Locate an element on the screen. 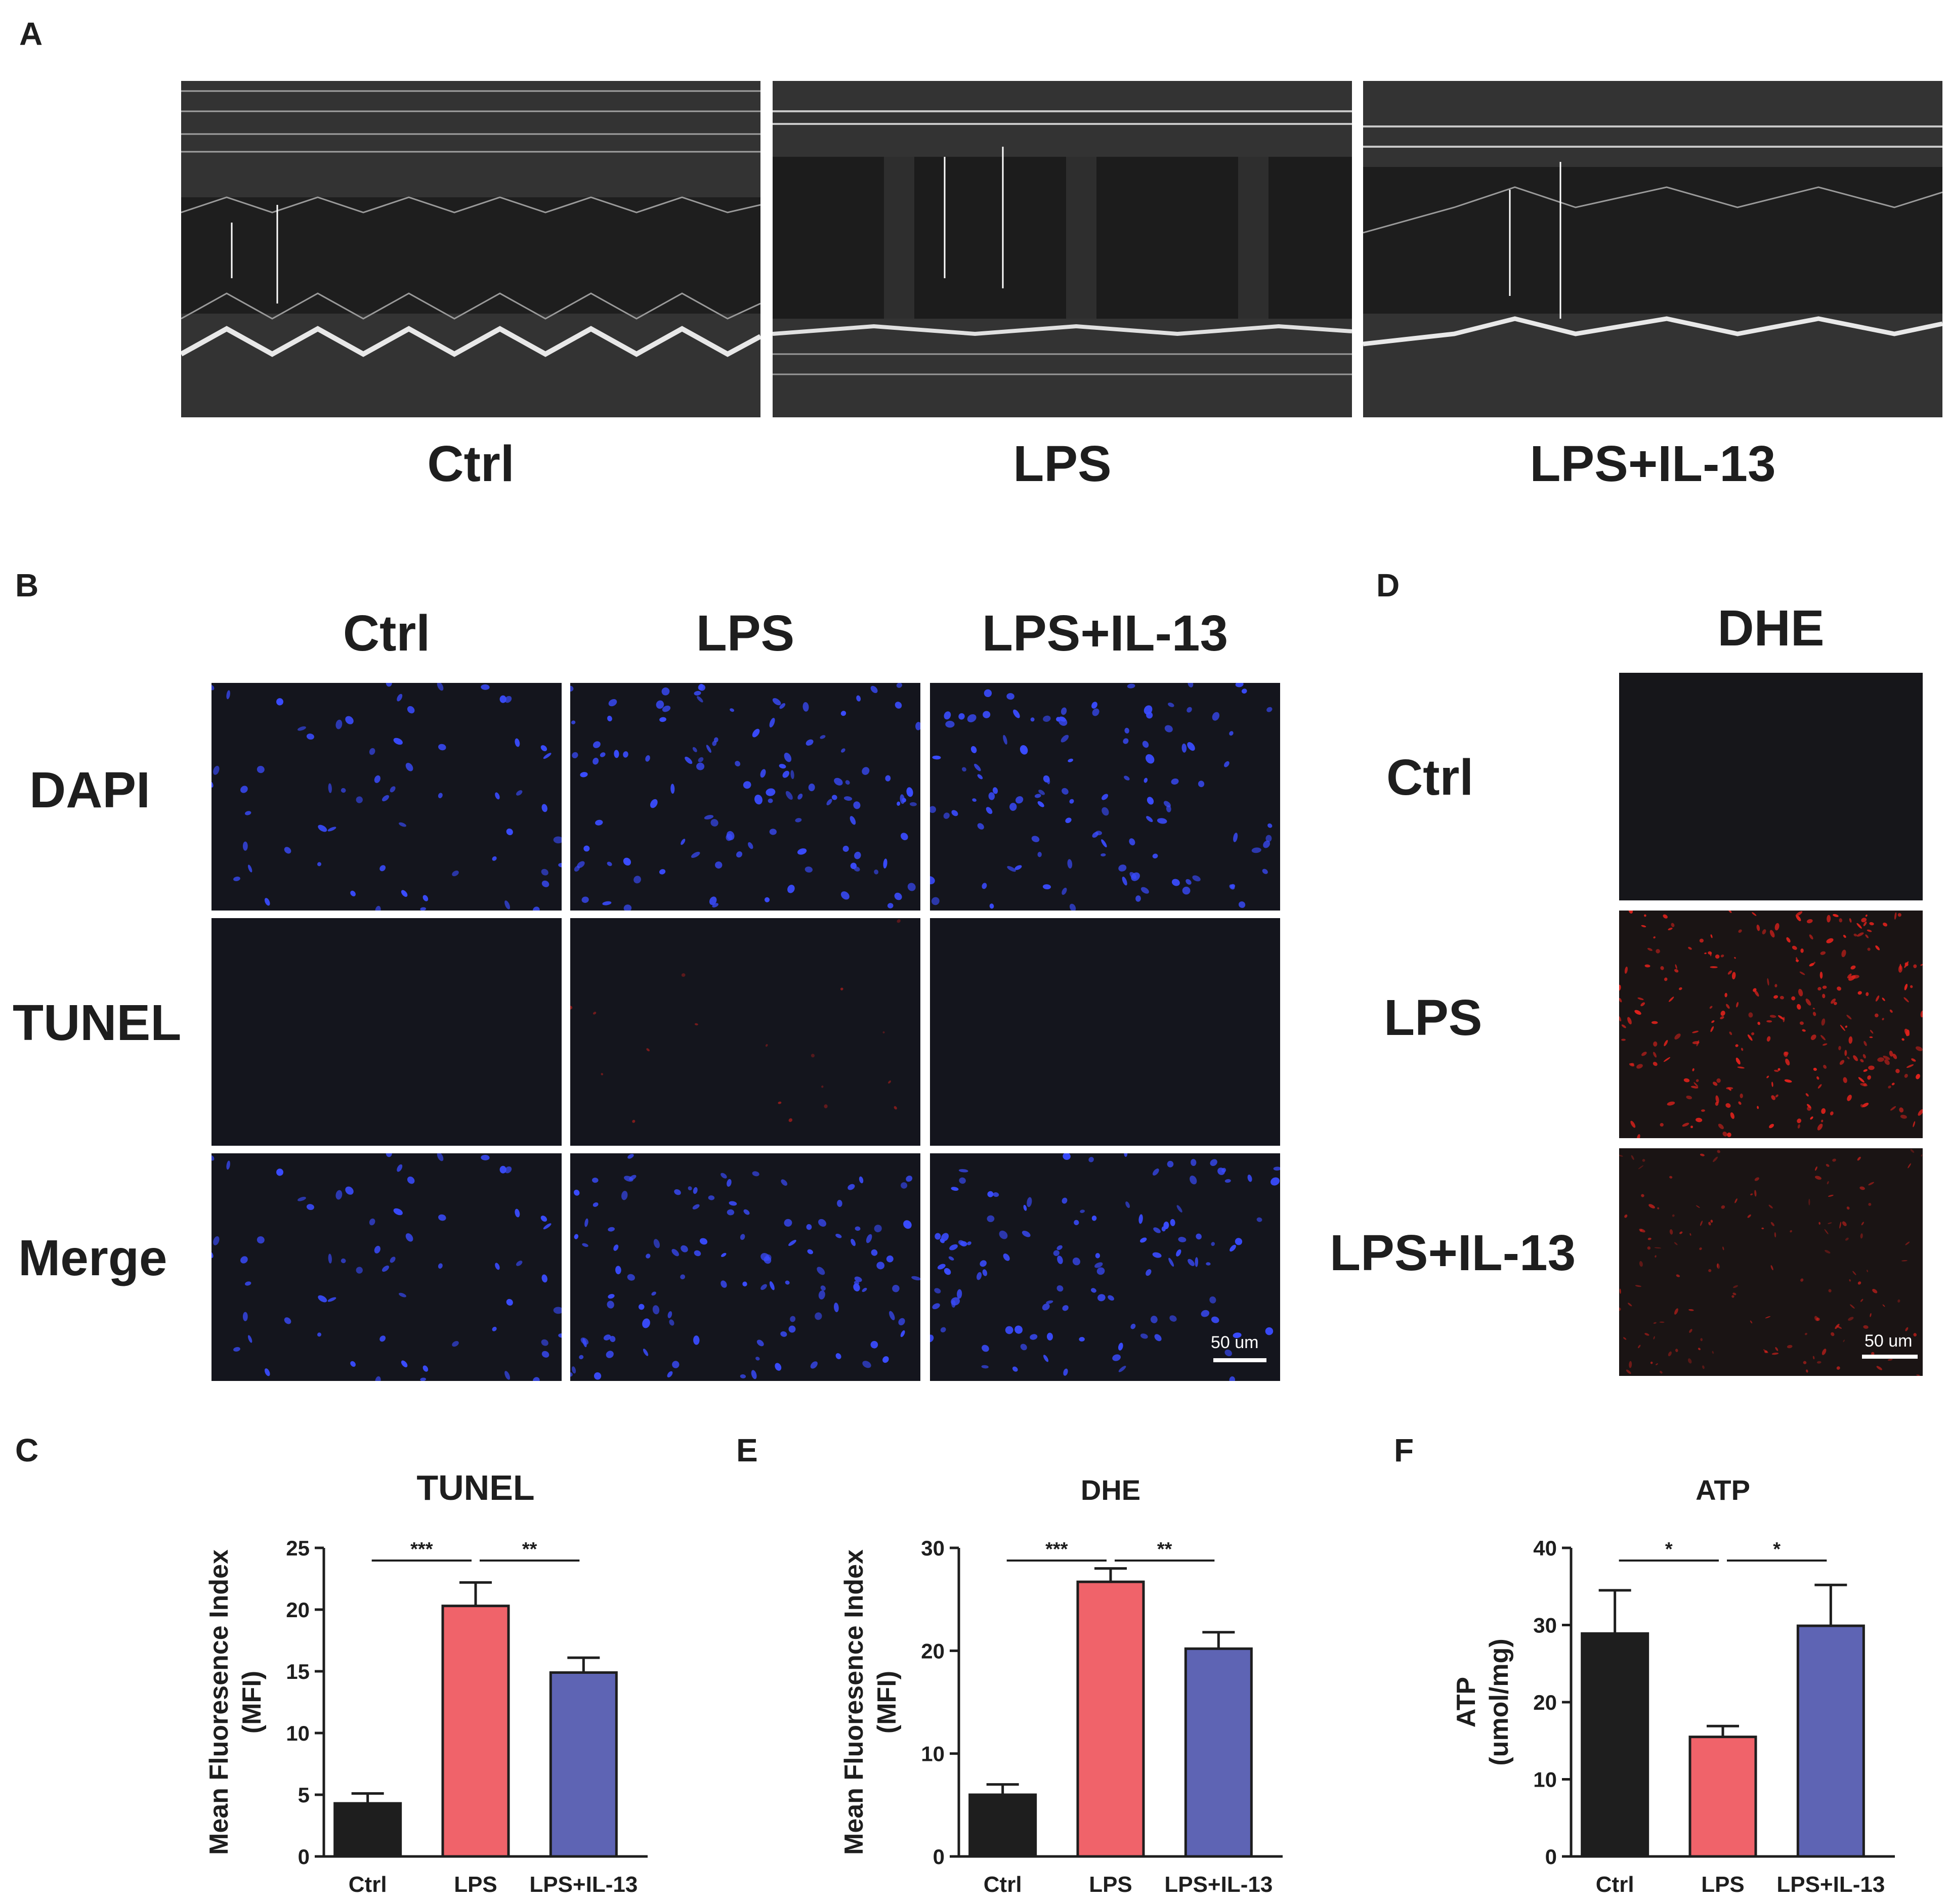  y-axis-label-unit: (umol/mg) is located at coordinates (1499, 1702).